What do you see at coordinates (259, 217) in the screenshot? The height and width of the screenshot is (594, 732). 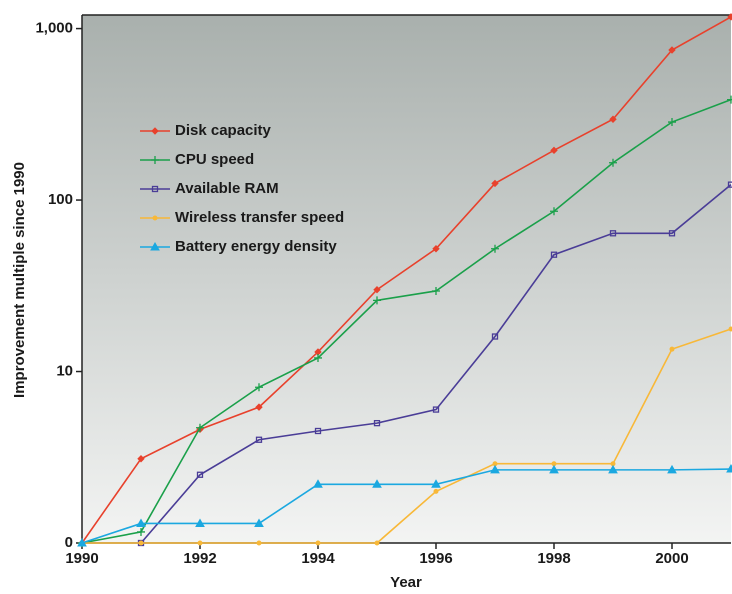 I see `legend-label: Wireless transfer speed` at bounding box center [259, 217].